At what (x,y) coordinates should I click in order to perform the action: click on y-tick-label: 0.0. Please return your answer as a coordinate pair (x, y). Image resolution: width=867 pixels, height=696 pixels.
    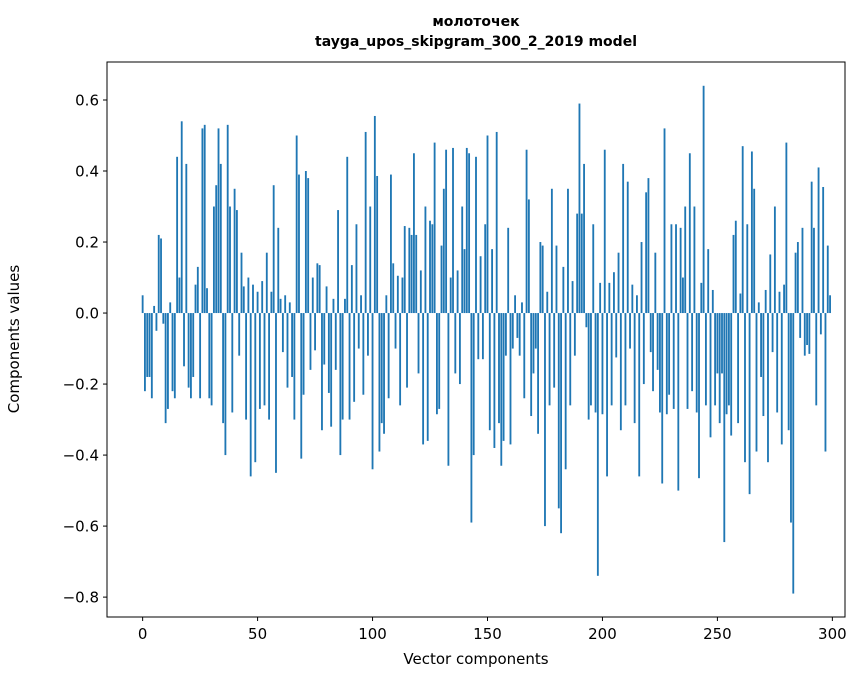
    Looking at the image, I should click on (87, 314).